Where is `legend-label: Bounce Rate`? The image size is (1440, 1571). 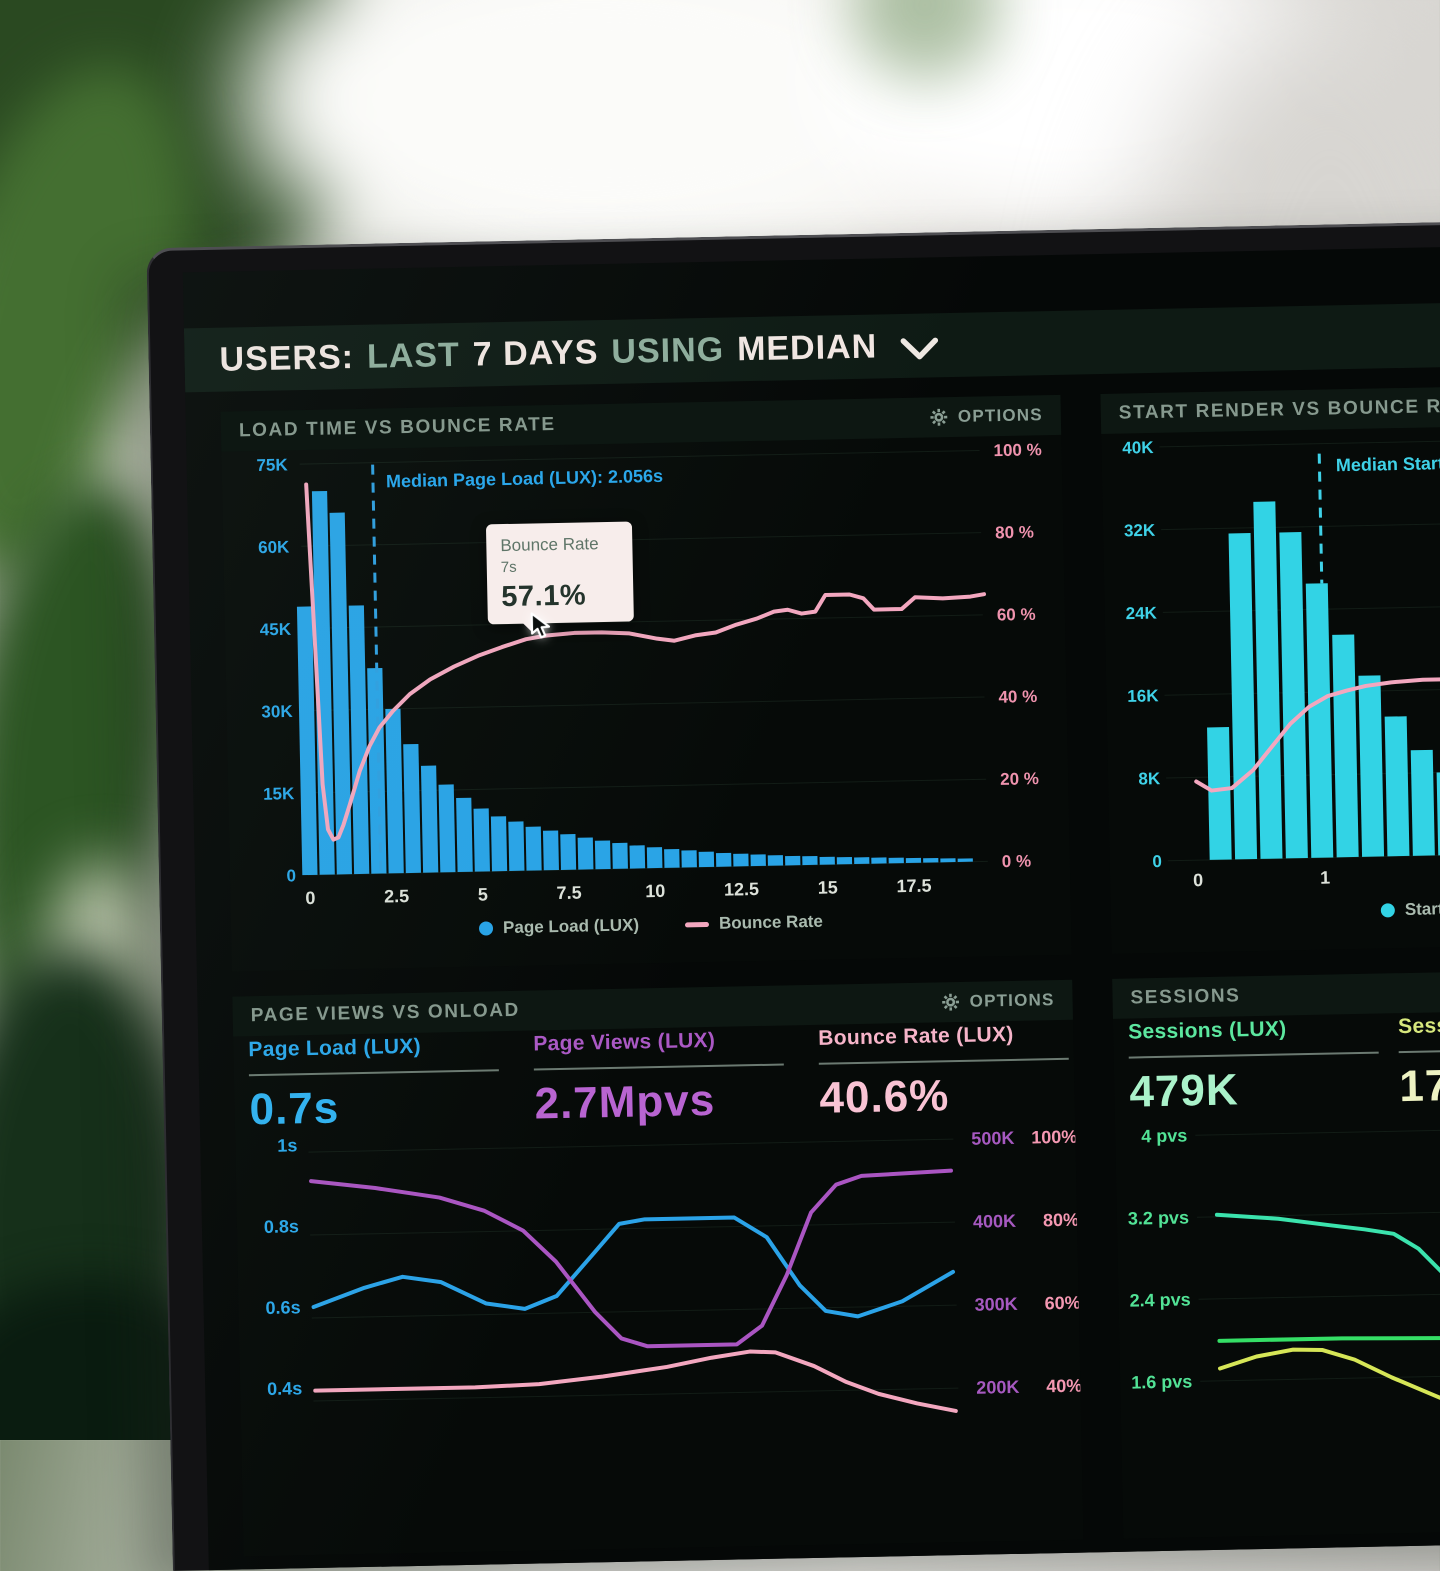
legend-label: Bounce Rate is located at coordinates (771, 923).